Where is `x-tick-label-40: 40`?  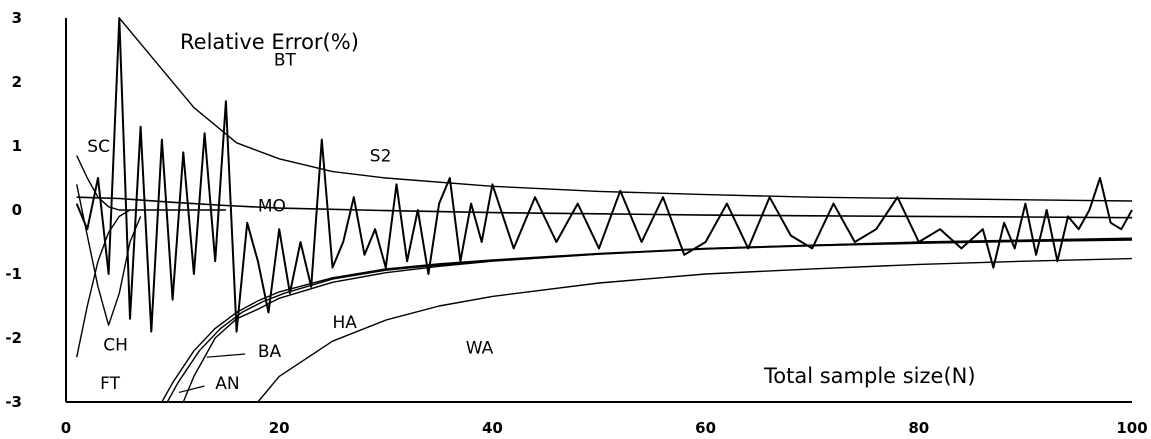 x-tick-label-40: 40 is located at coordinates (492, 428).